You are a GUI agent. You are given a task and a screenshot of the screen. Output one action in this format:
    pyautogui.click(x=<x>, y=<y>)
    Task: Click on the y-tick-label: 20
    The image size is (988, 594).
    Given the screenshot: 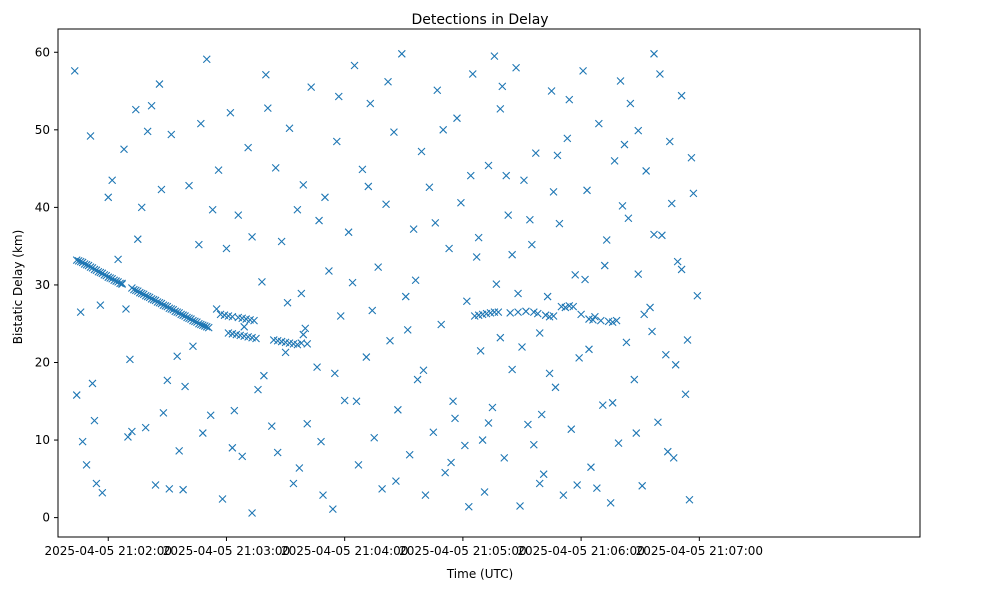 What is the action you would take?
    pyautogui.click(x=42, y=362)
    